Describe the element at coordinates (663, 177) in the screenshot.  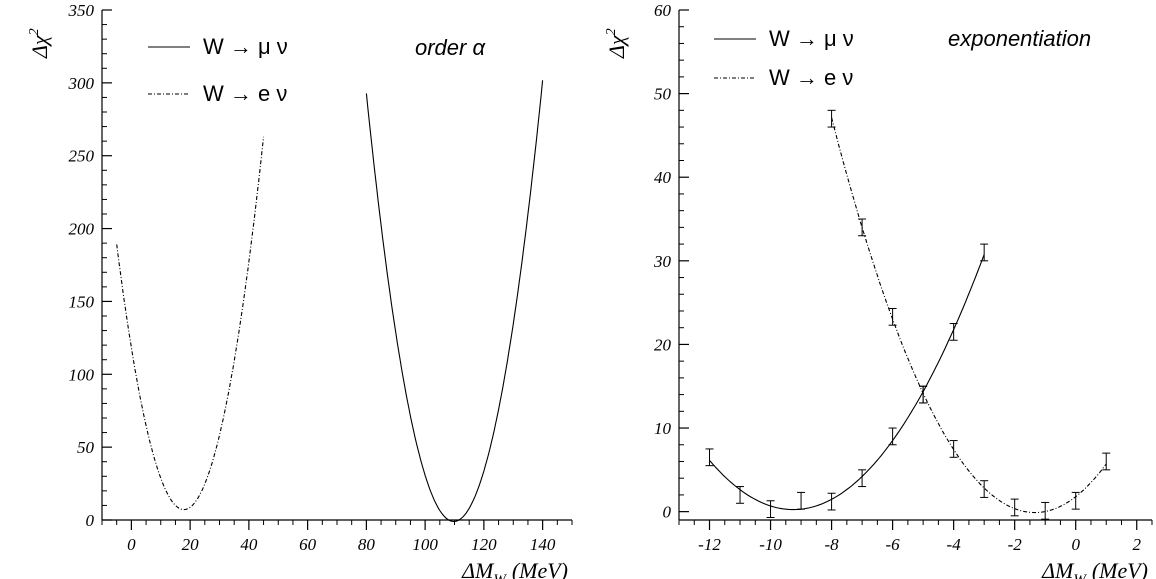
I see `y-tick-label: 40` at that location.